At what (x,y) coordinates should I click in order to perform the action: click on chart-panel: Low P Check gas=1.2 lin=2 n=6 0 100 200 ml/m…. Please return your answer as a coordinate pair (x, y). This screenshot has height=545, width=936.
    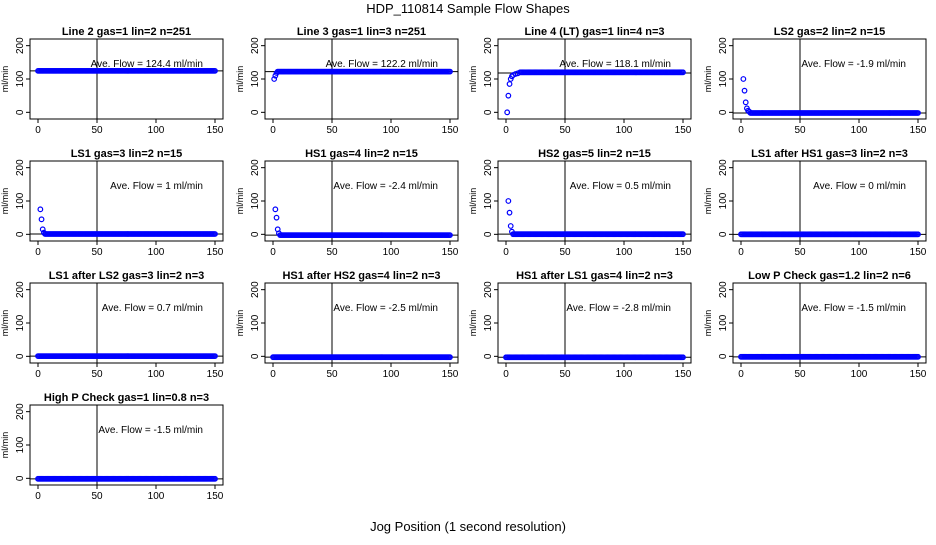
    Looking at the image, I should click on (815, 325).